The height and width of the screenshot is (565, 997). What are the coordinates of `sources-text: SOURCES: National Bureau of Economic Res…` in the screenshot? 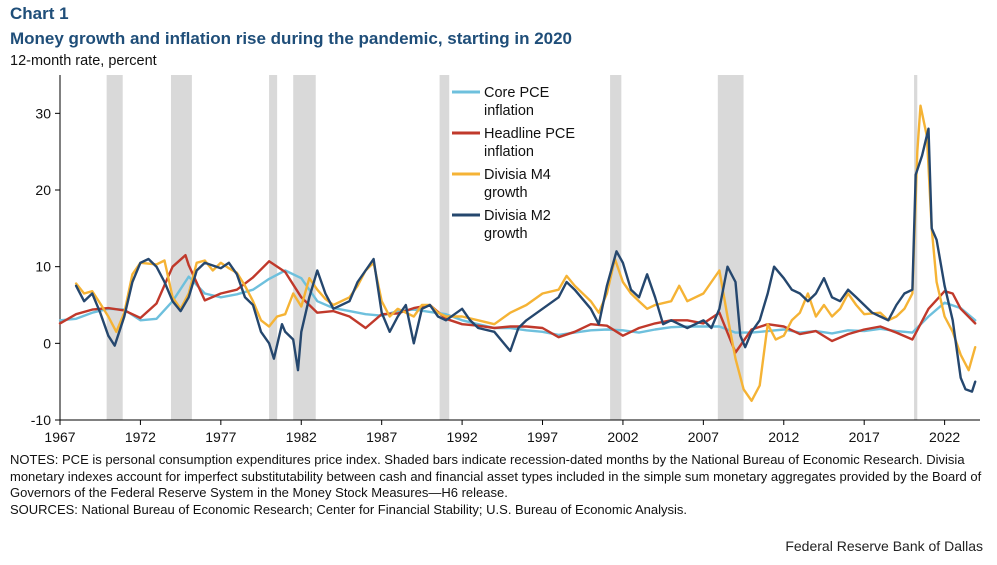 It's located at (349, 509).